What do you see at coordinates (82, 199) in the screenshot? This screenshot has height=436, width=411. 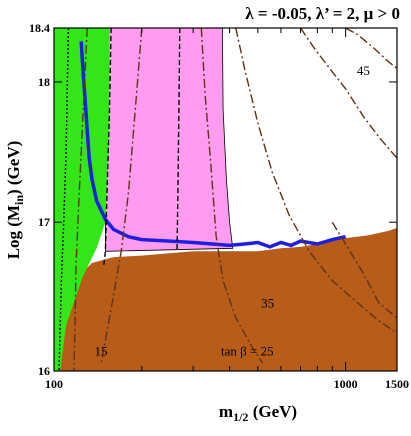 I see `region-relic-density` at bounding box center [82, 199].